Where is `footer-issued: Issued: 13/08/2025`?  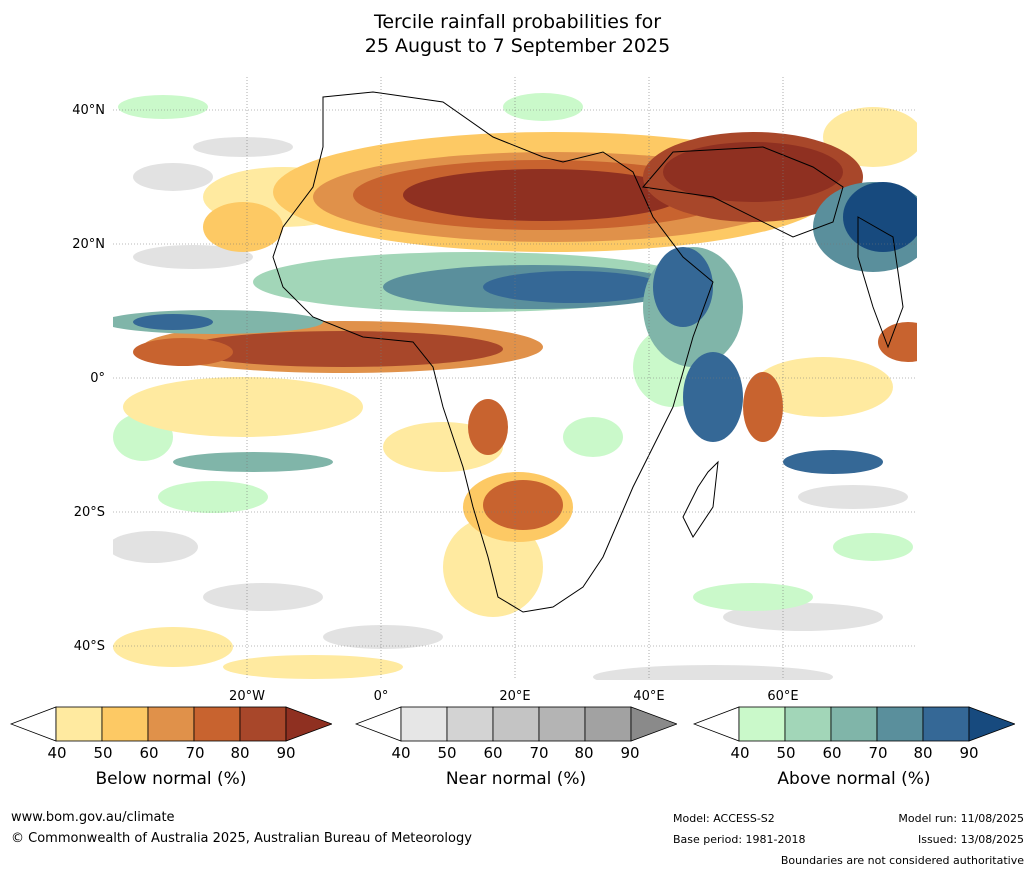
footer-issued: Issued: 13/08/2025 is located at coordinates (970, 839).